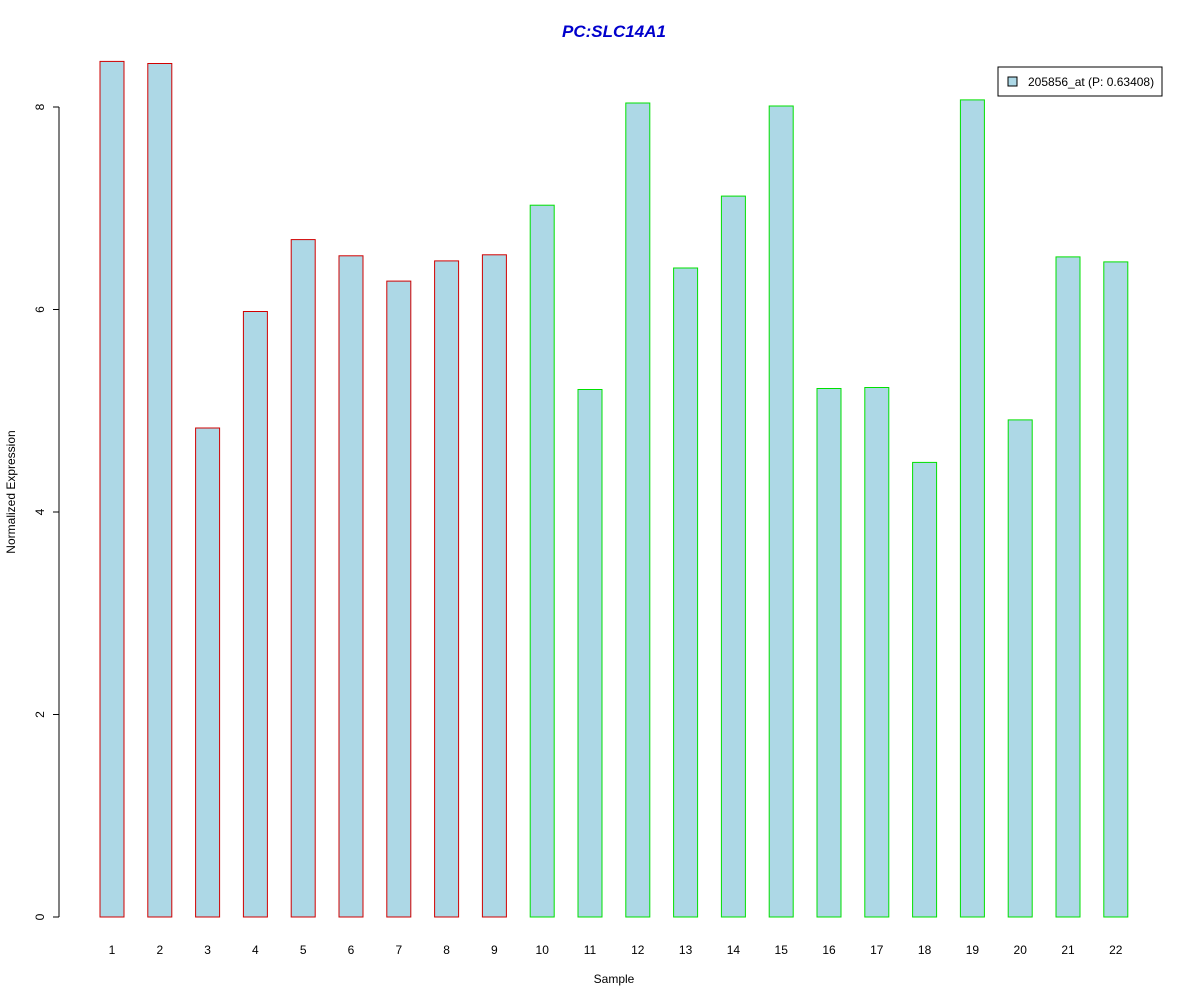  What do you see at coordinates (40, 106) in the screenshot?
I see `y-tick-label: 8` at bounding box center [40, 106].